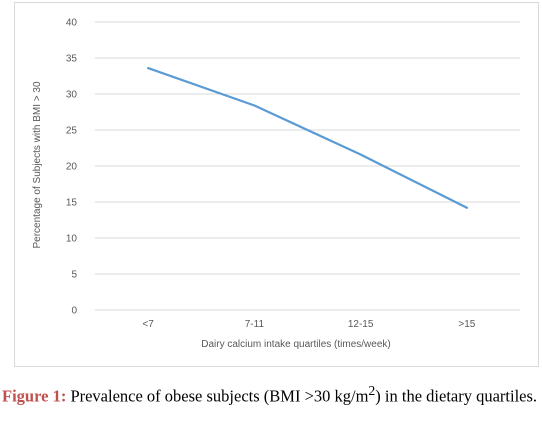  Describe the element at coordinates (372, 390) in the screenshot. I see `caption-superscript: 2` at that location.